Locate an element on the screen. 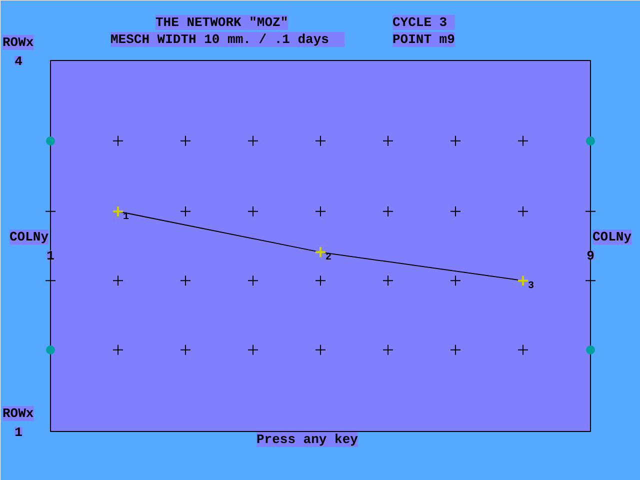 The image size is (640, 480). text: Press any key is located at coordinates (307, 439).